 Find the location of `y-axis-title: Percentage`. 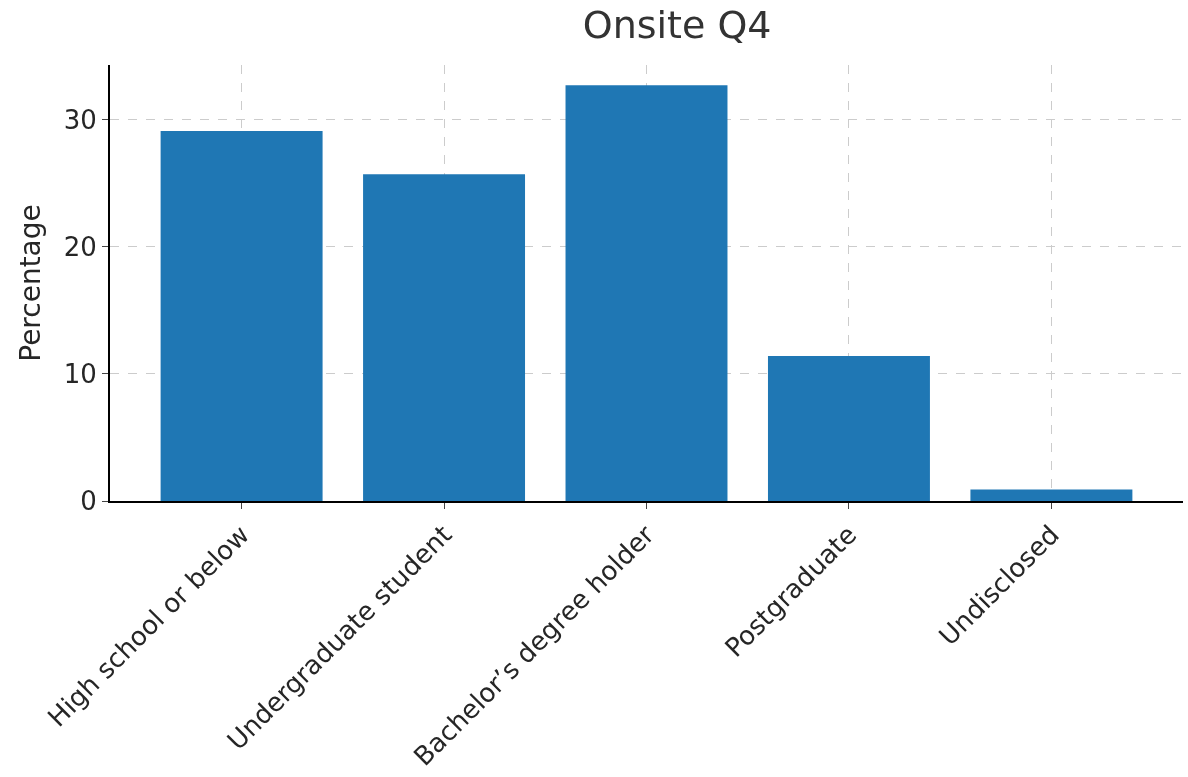

y-axis-title: Percentage is located at coordinates (30, 283).